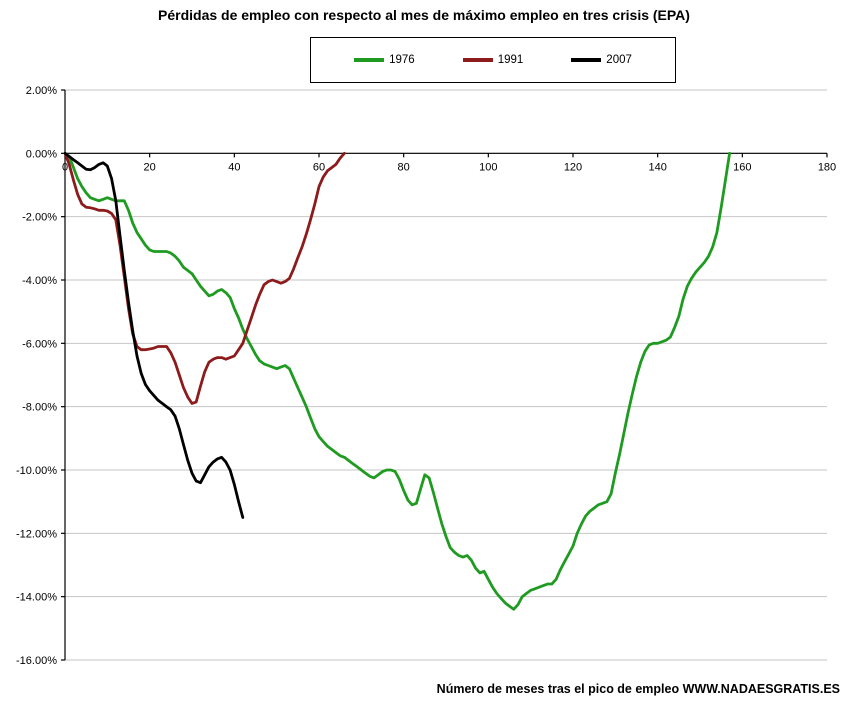 This screenshot has width=848, height=708. Describe the element at coordinates (39, 408) in the screenshot. I see `y-axis-label: -8.00%` at that location.